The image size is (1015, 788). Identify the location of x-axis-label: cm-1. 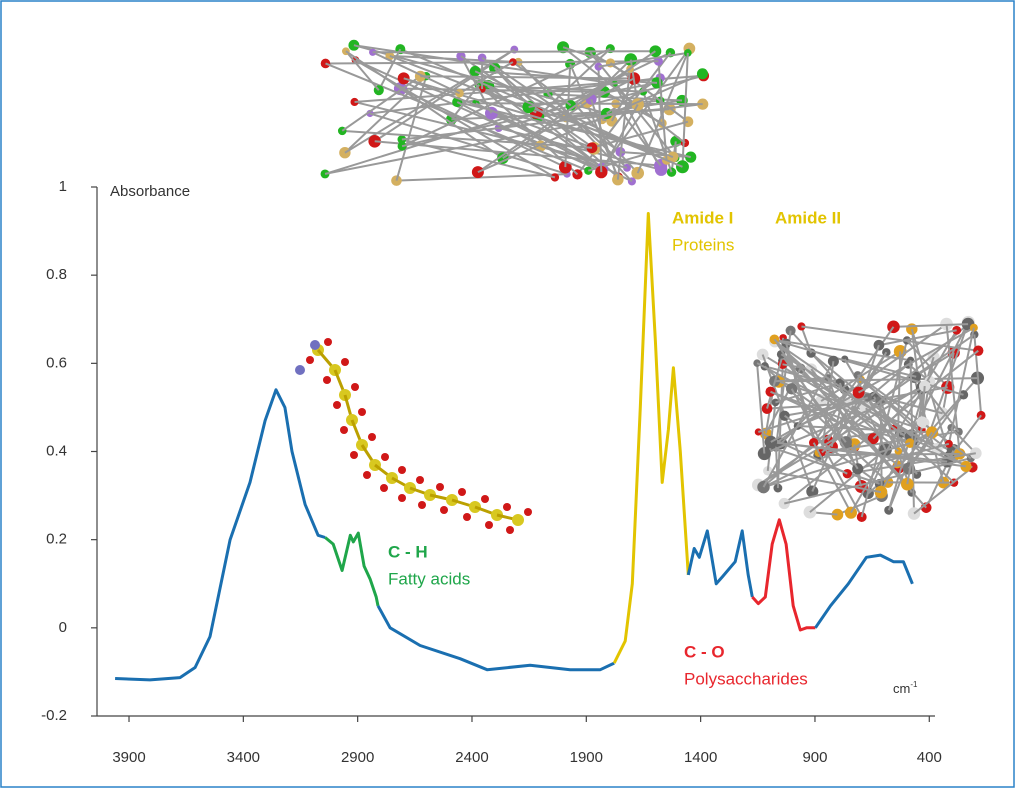
(905, 688).